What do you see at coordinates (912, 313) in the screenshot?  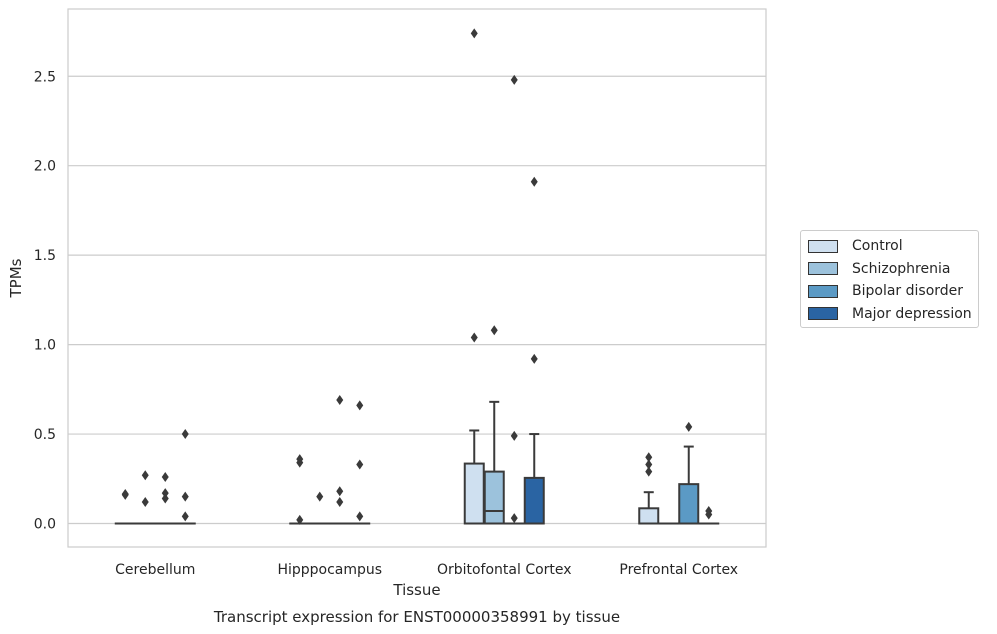 I see `legend-label-major-depression: Major depression` at bounding box center [912, 313].